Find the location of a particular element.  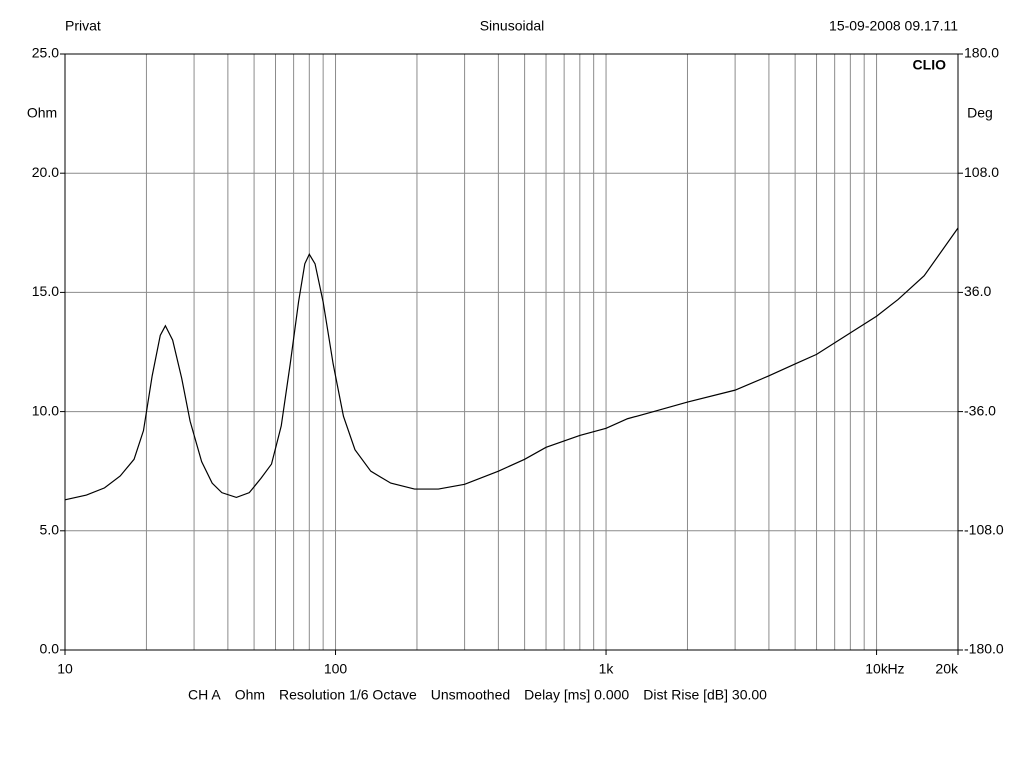

y-tick-label: 10.0 is located at coordinates (45, 410).